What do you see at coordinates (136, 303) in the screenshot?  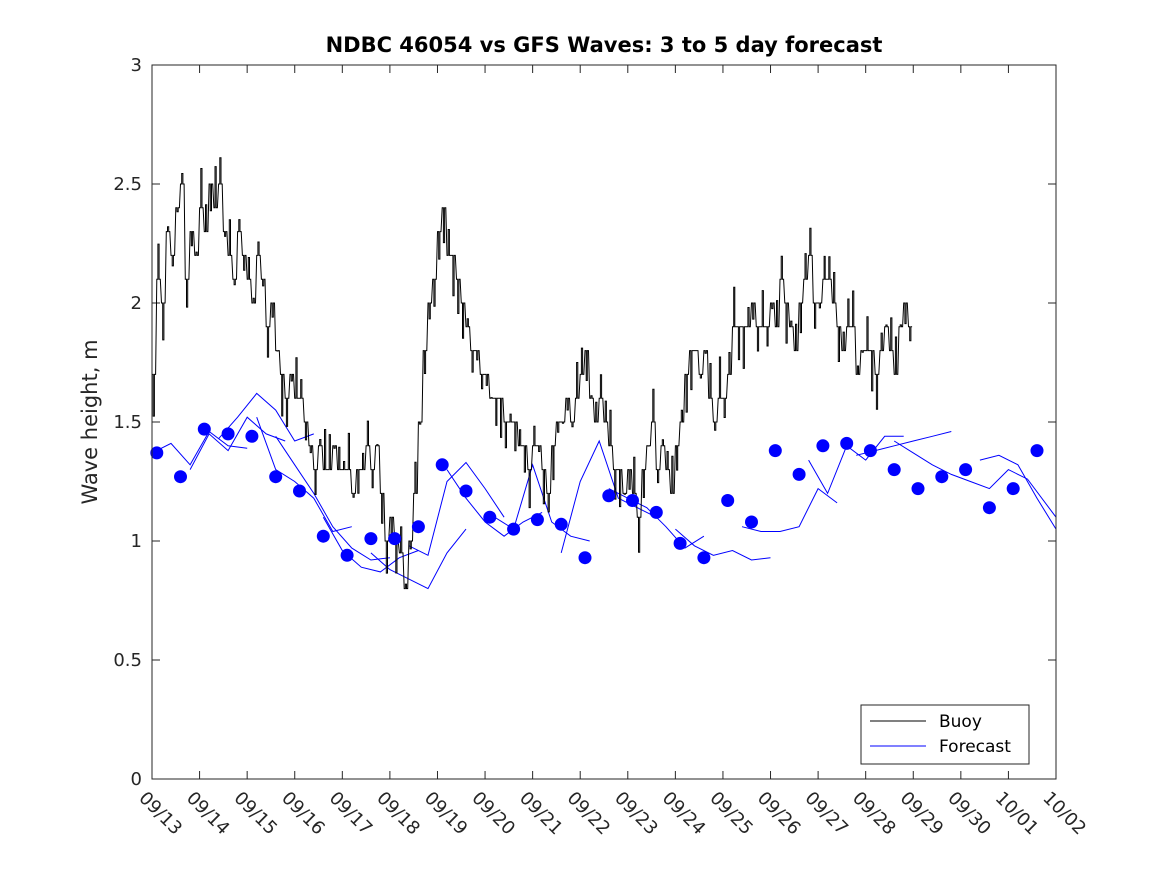 I see `y-tick-label: 2` at bounding box center [136, 303].